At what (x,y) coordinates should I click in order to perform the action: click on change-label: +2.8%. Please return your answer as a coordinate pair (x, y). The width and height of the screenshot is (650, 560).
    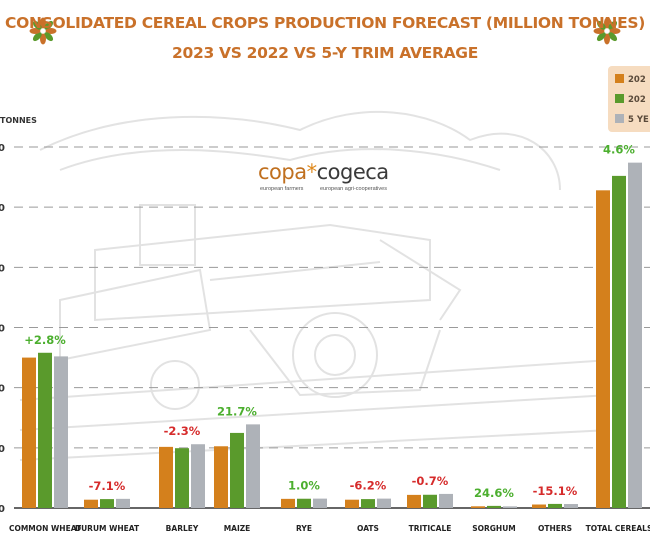
    Looking at the image, I should click on (45, 340).